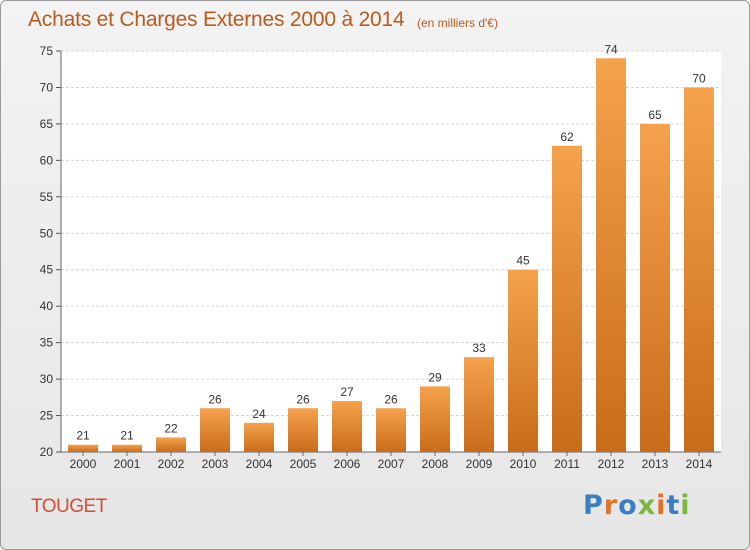  What do you see at coordinates (171, 428) in the screenshot?
I see `data-label-2002: 22` at bounding box center [171, 428].